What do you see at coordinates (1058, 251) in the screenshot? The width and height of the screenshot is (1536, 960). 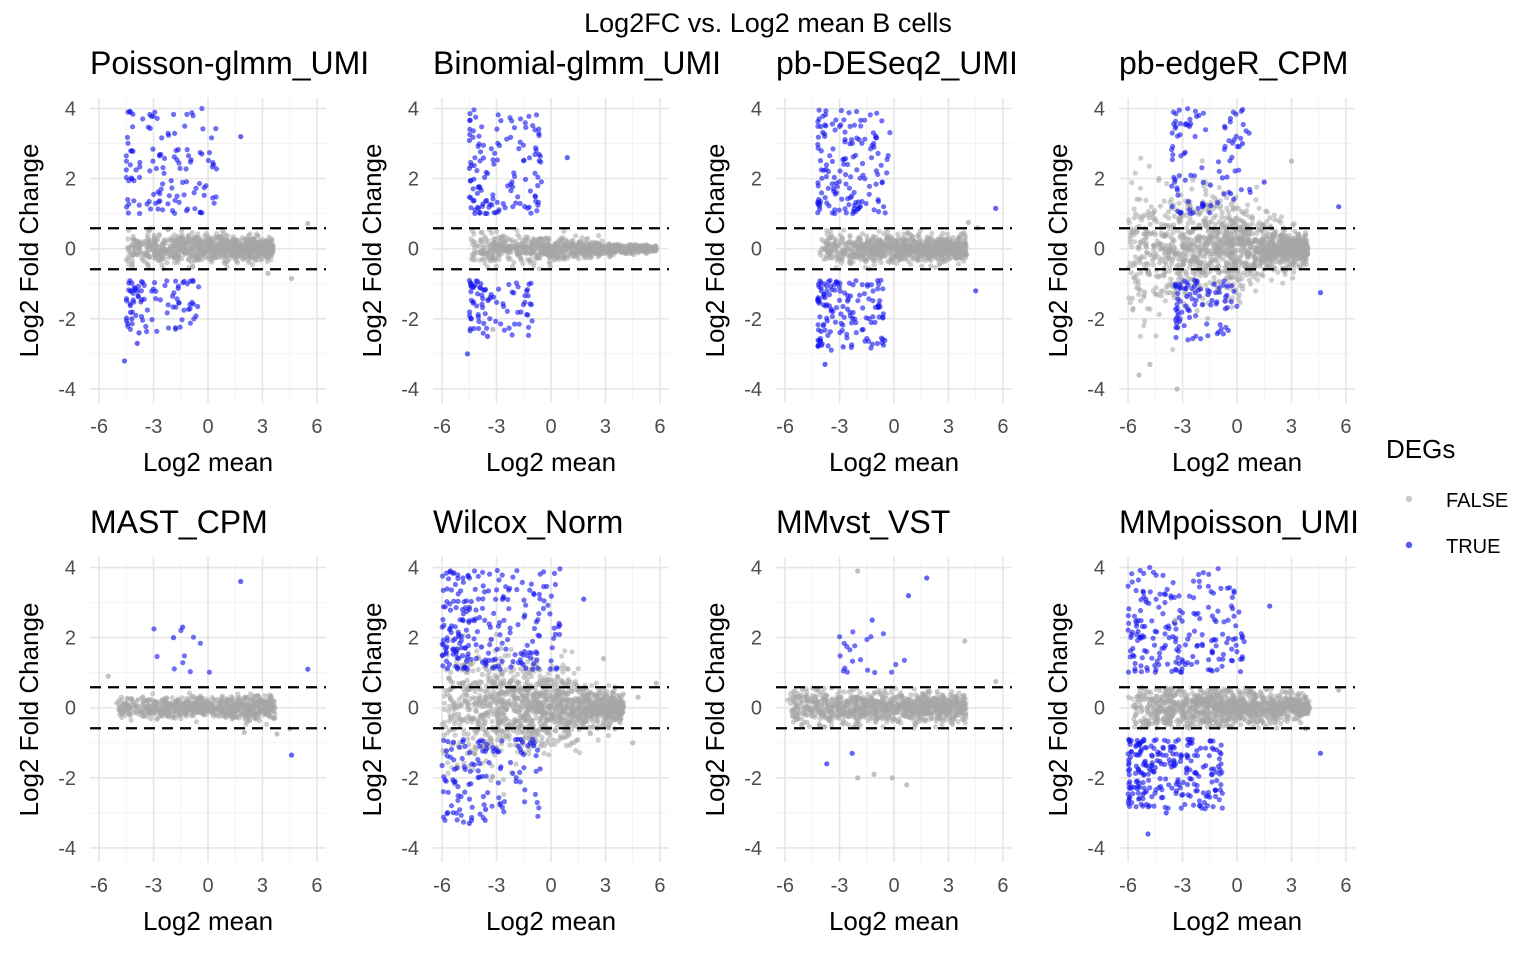 I see `y-axis-label: Log2 Fold Change` at bounding box center [1058, 251].